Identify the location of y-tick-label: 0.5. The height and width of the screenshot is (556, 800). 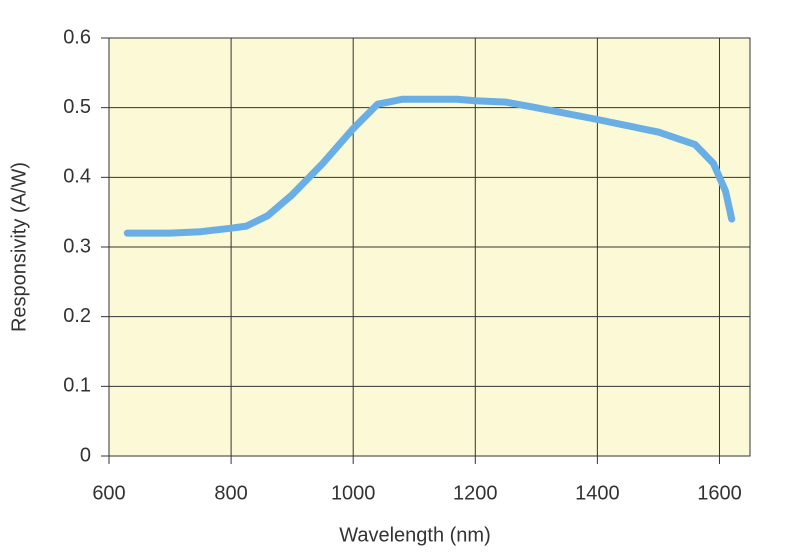
(77, 107).